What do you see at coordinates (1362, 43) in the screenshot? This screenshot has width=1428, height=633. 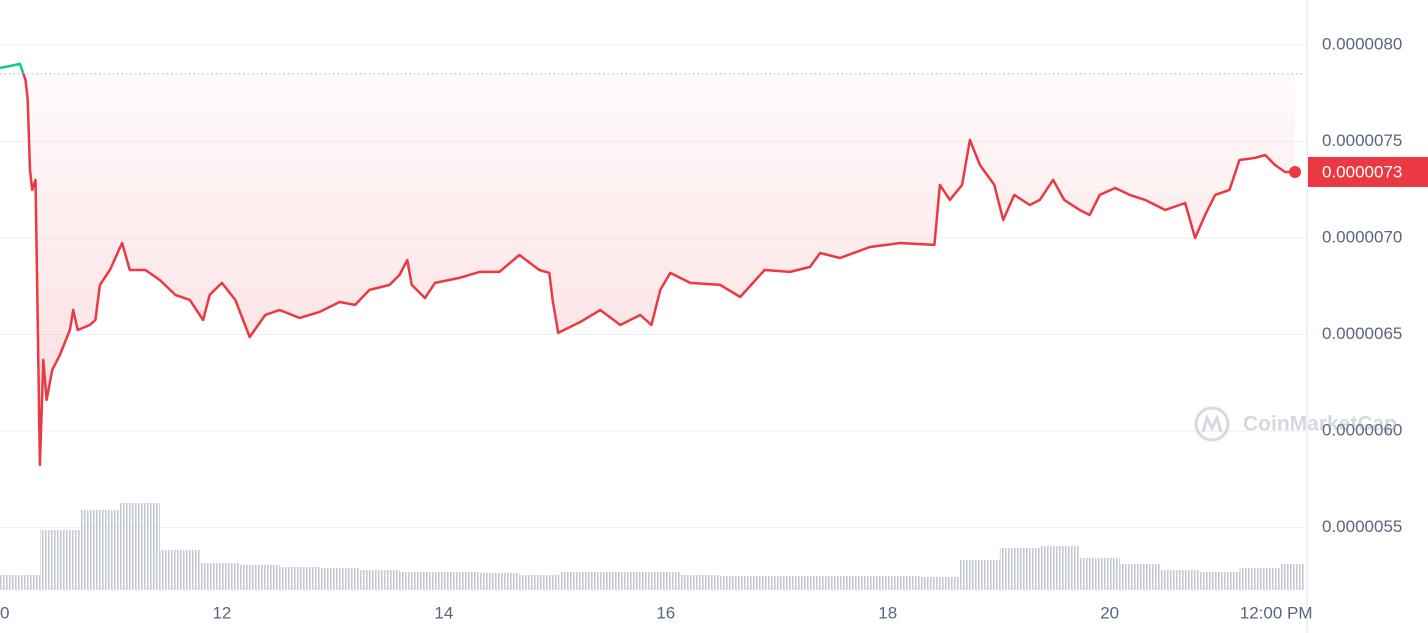 I see `y-tick-label: 0.0000080` at bounding box center [1362, 43].